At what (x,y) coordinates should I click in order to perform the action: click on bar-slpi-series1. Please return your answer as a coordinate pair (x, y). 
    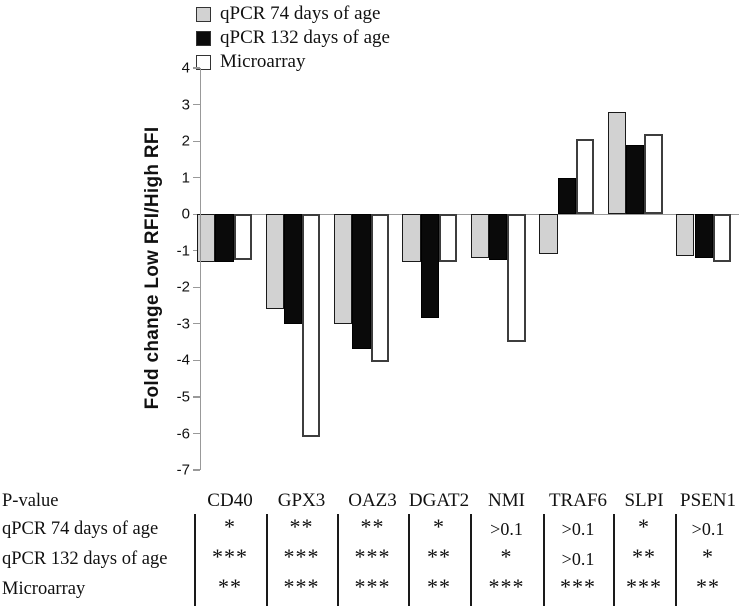
    Looking at the image, I should click on (635, 179).